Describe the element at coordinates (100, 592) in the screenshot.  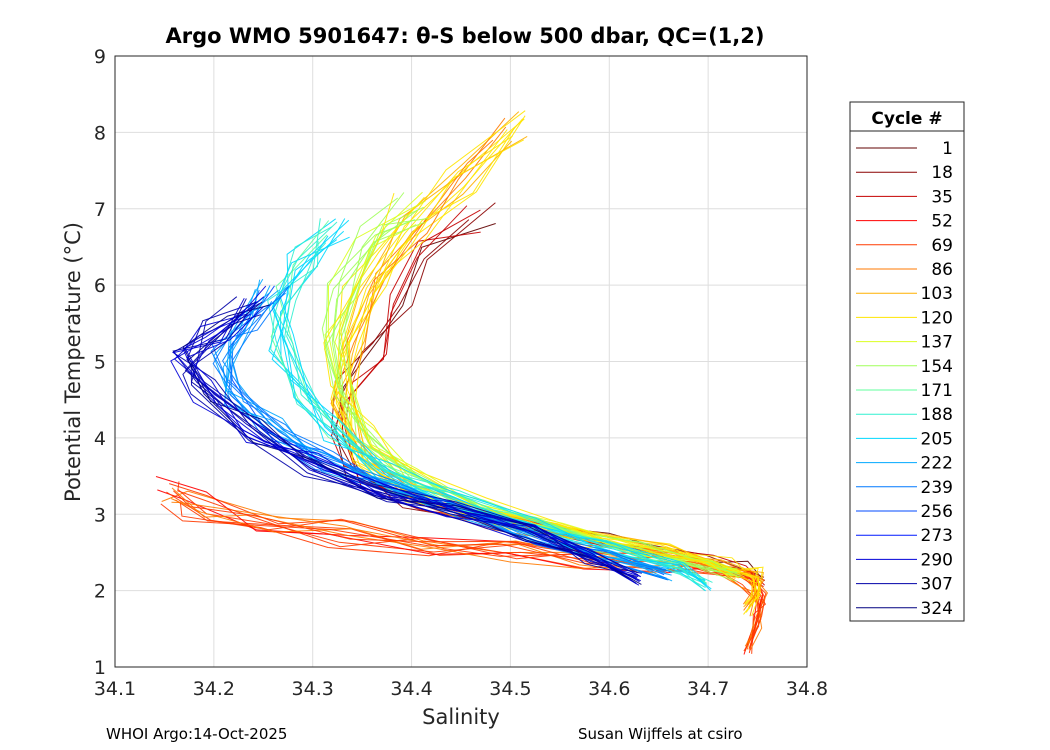
I see `y-tick-label: 2` at that location.